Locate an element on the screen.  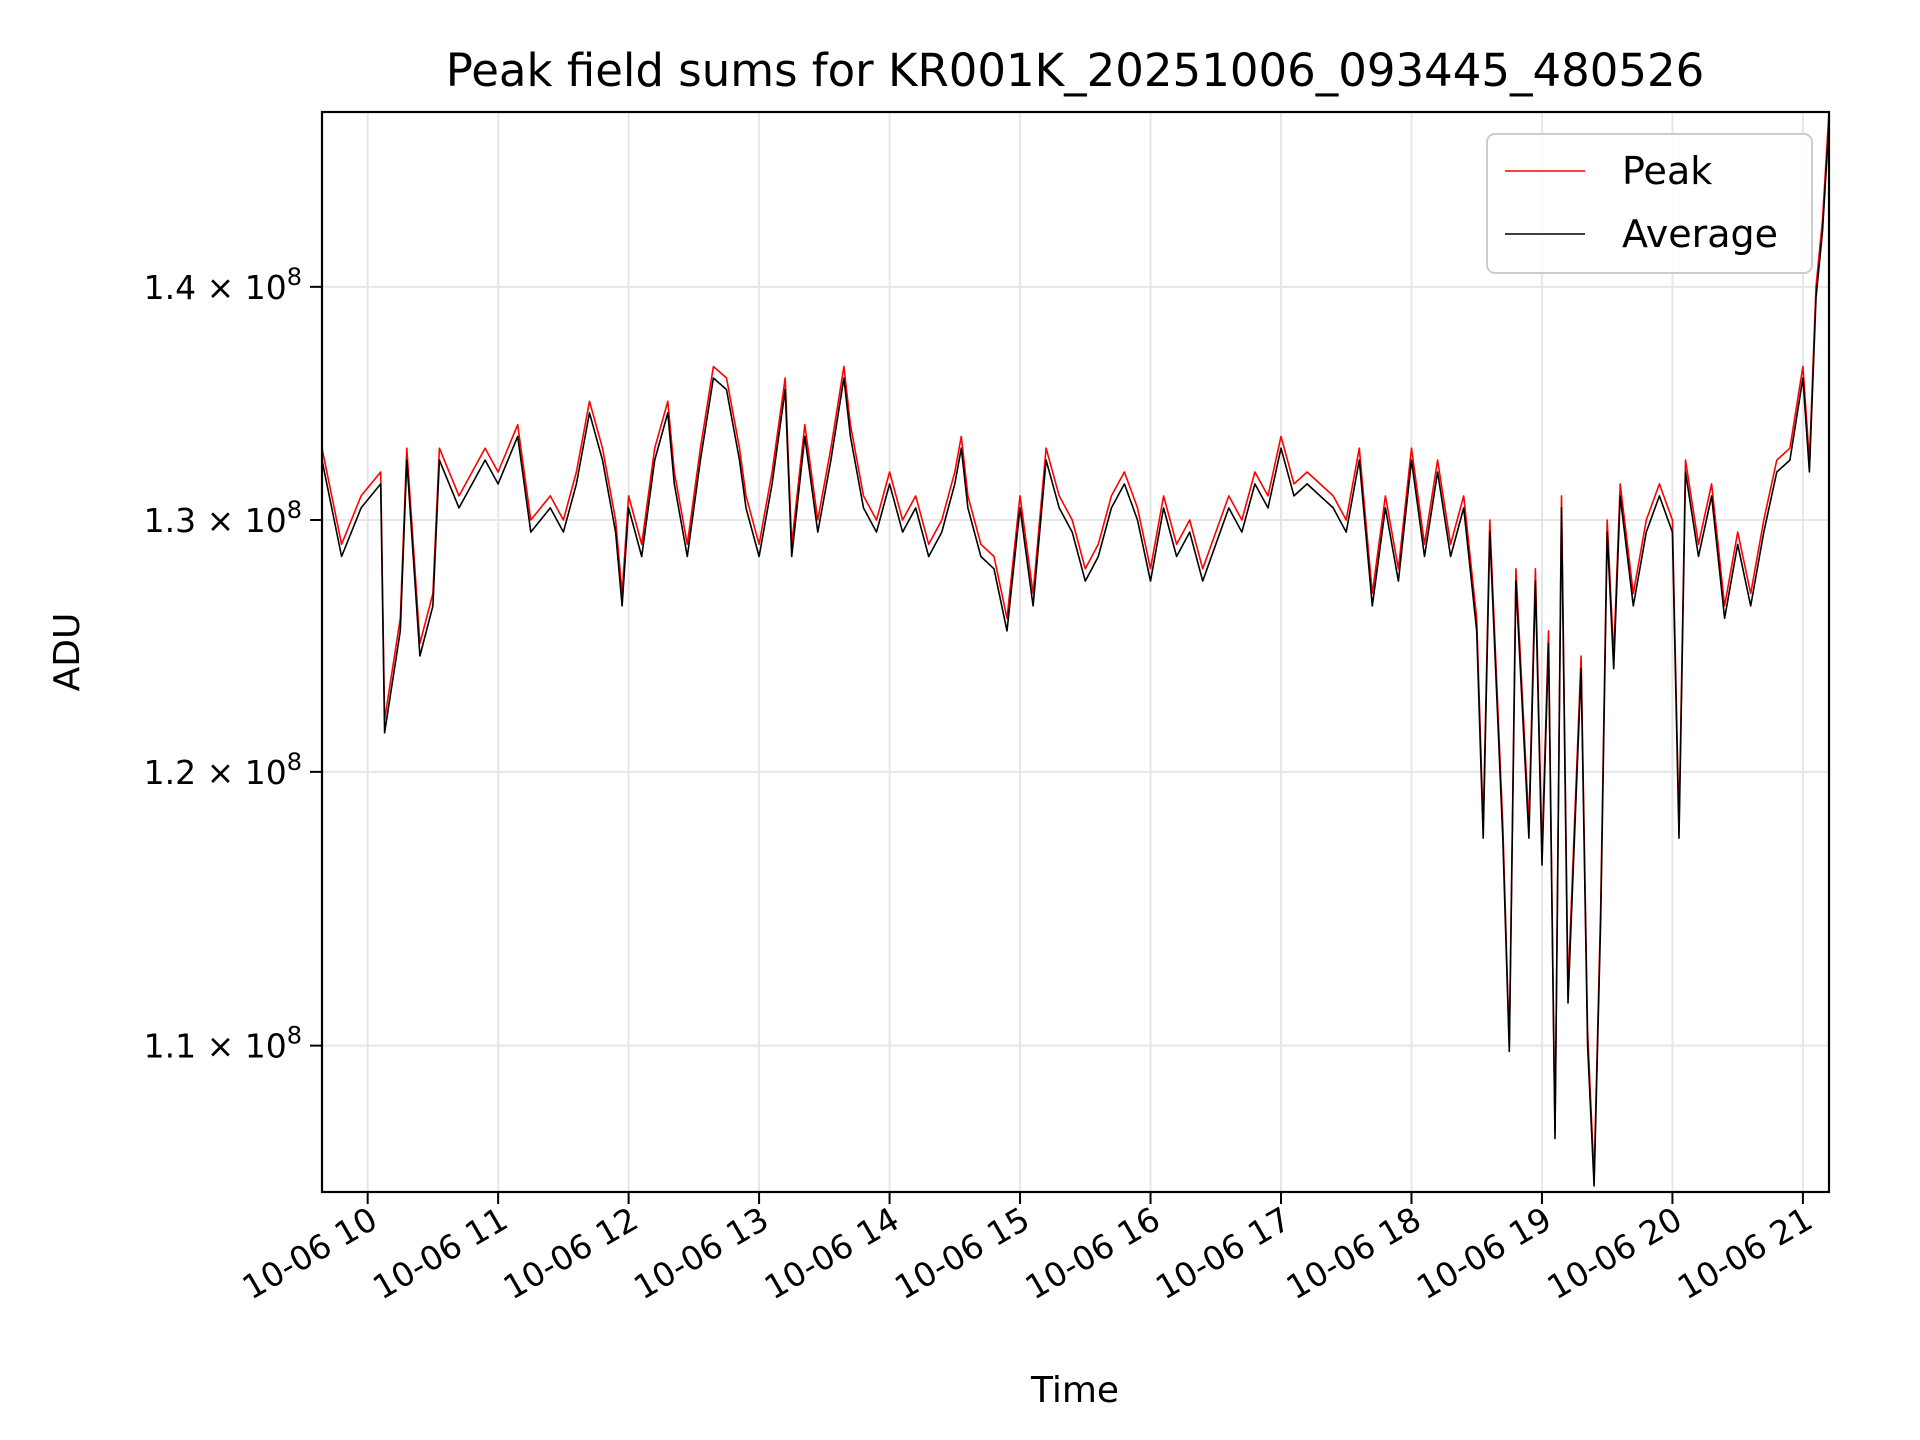
y-tick-mantissa: 1.4 is located at coordinates (170, 287).